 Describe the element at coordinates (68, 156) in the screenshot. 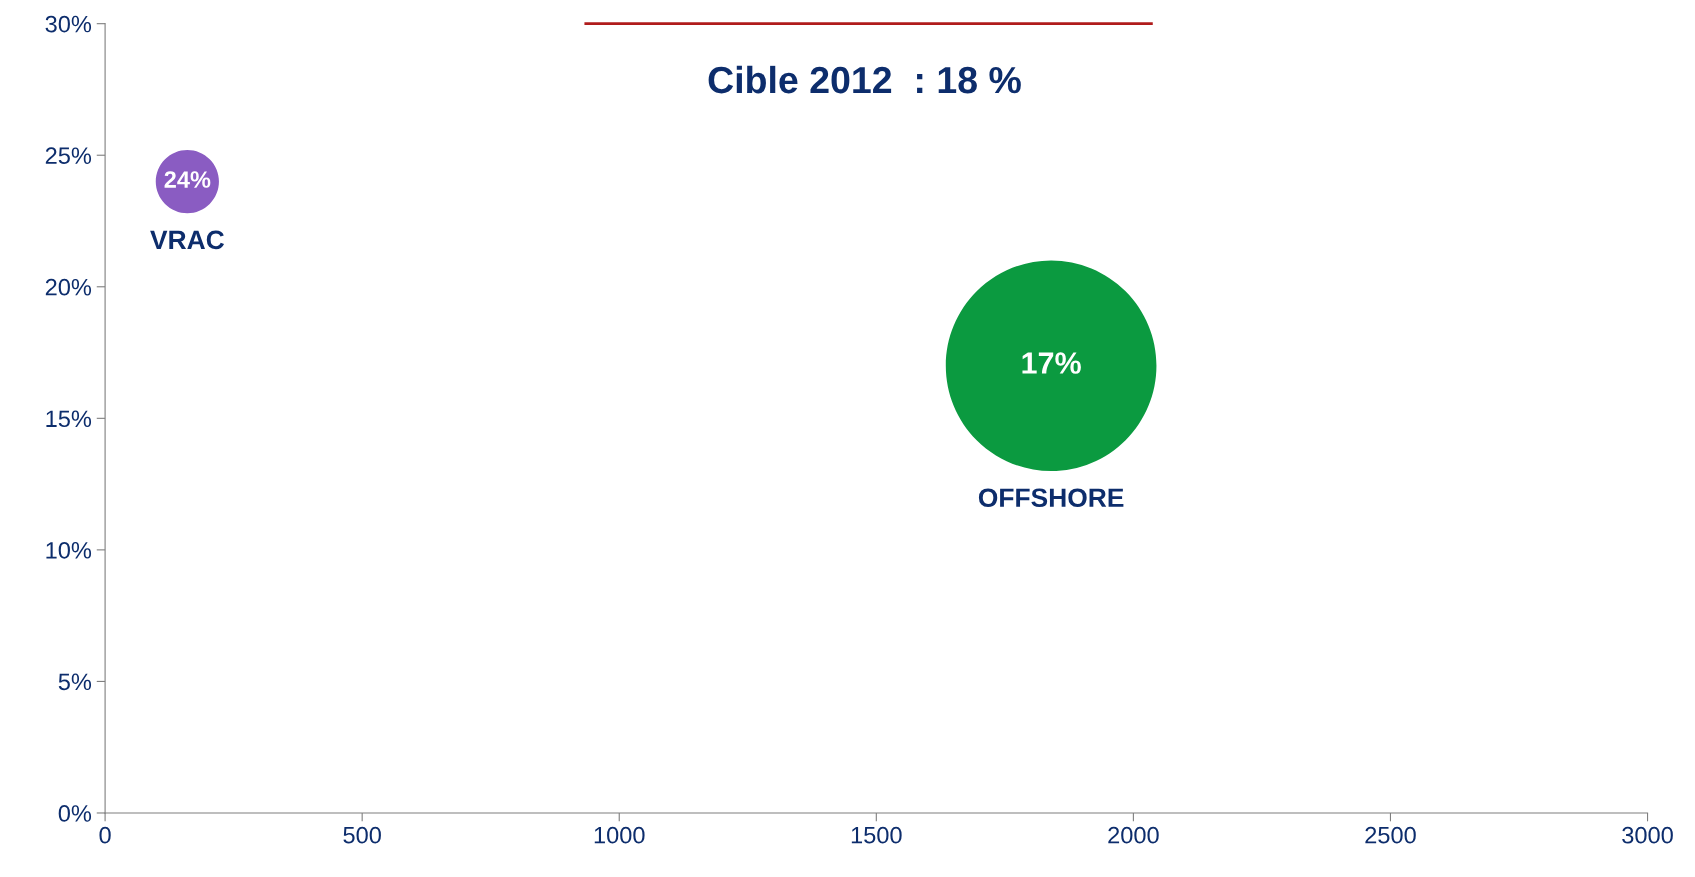

I see `y-tick-label: 25%` at that location.